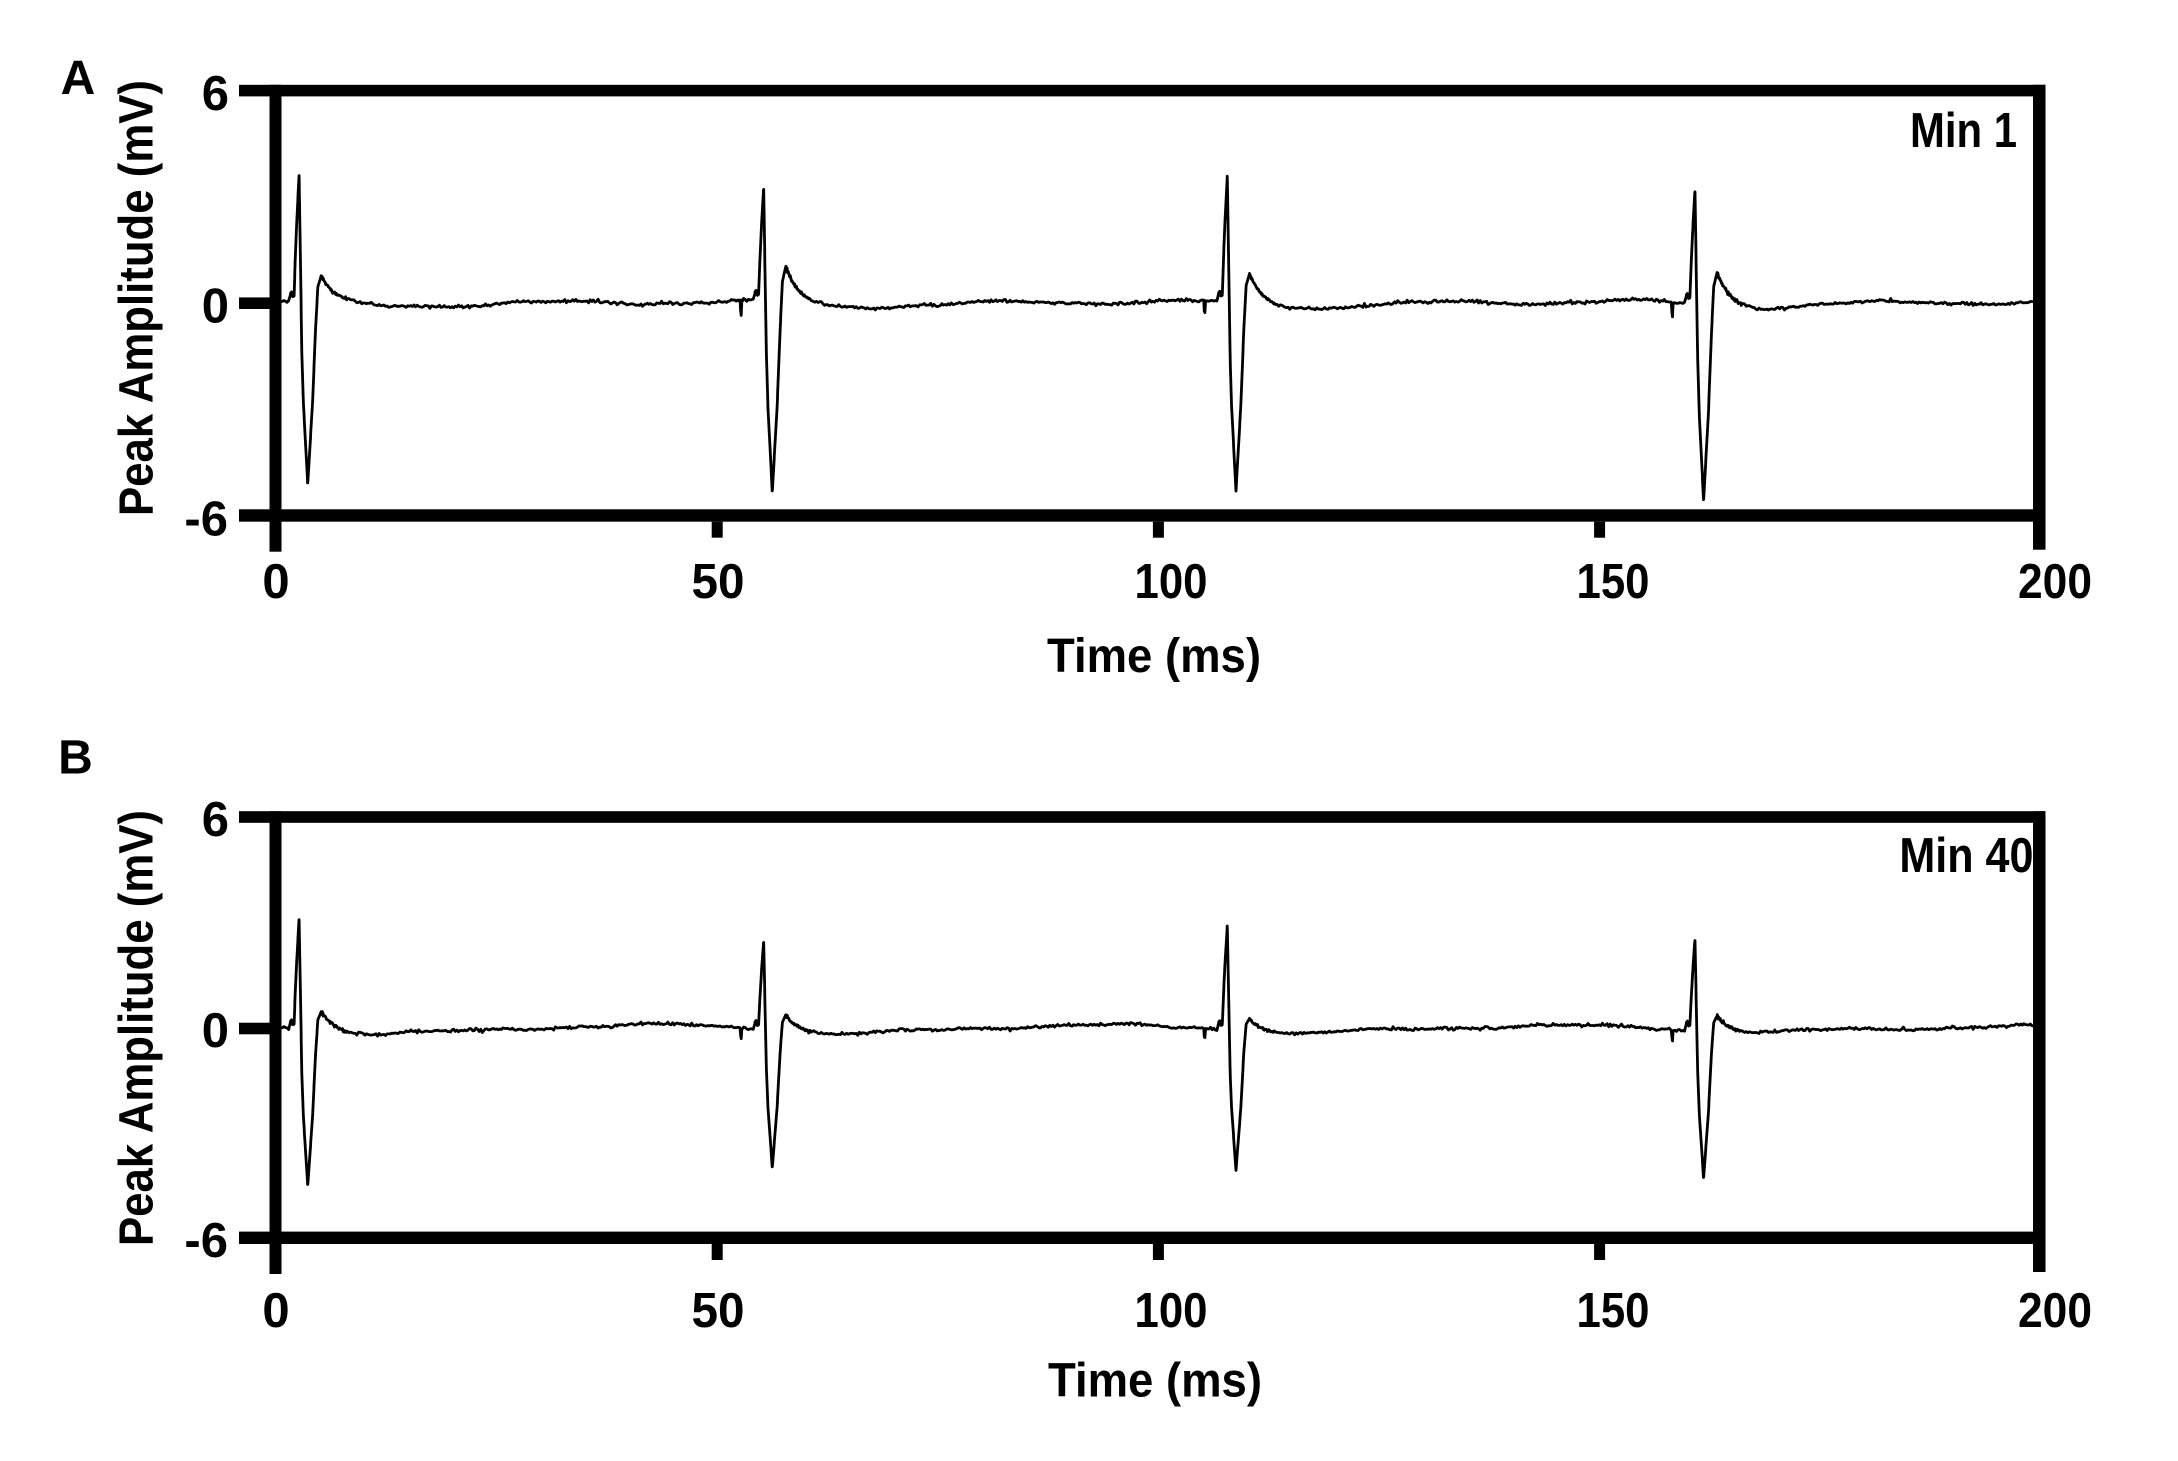 The image size is (2178, 1461). What do you see at coordinates (1966, 856) in the screenshot?
I see `svg-text: Min 40` at bounding box center [1966, 856].